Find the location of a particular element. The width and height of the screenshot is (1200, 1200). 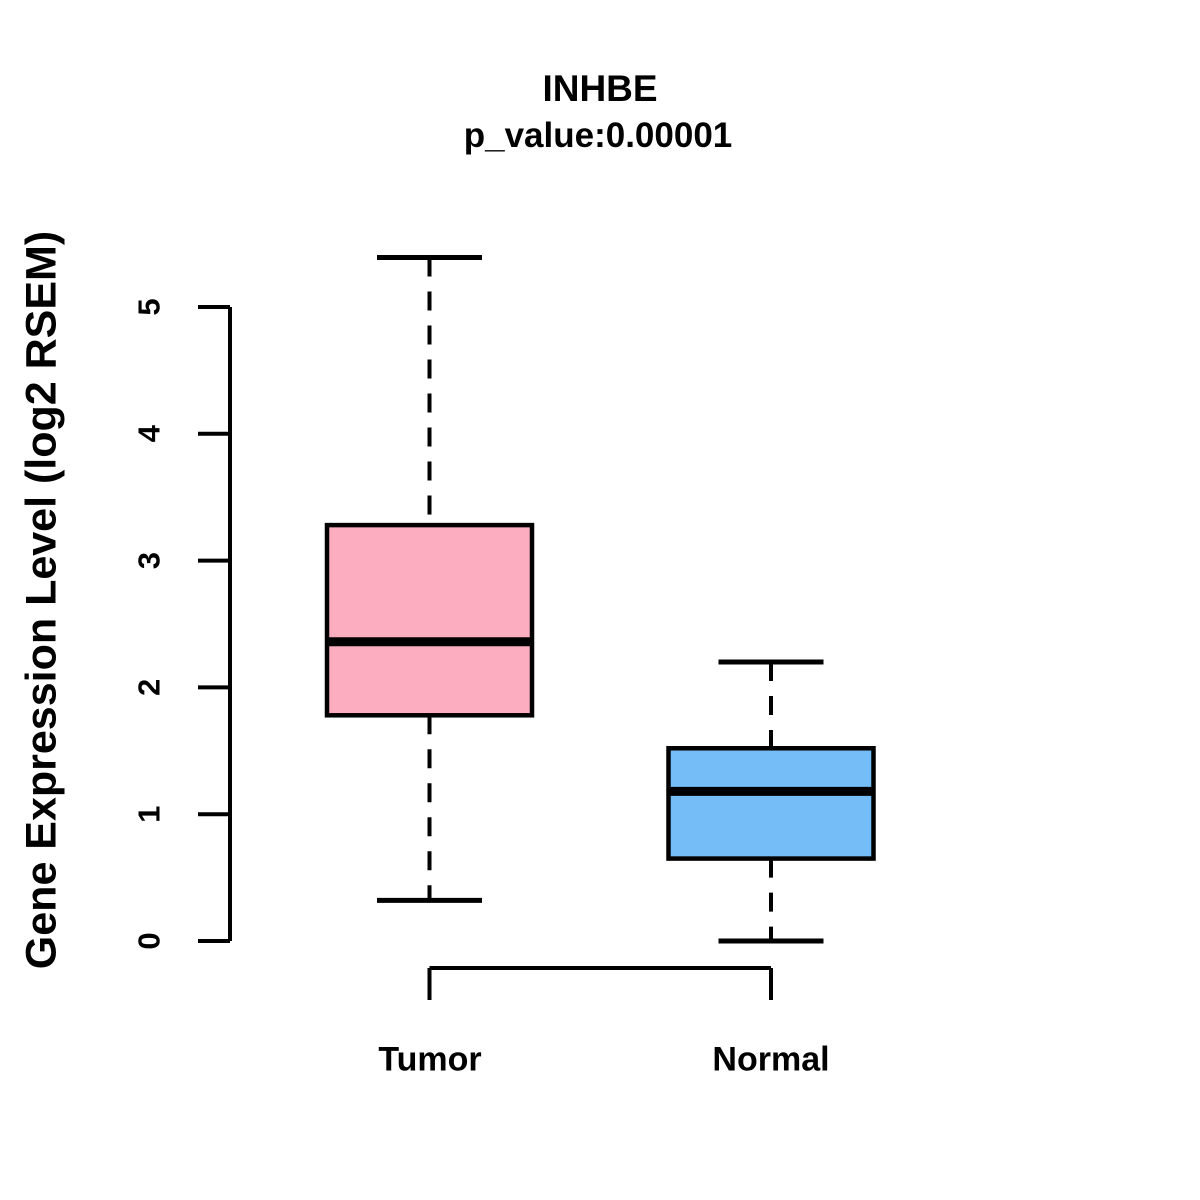

y-tick-label: 3 is located at coordinates (149, 560).